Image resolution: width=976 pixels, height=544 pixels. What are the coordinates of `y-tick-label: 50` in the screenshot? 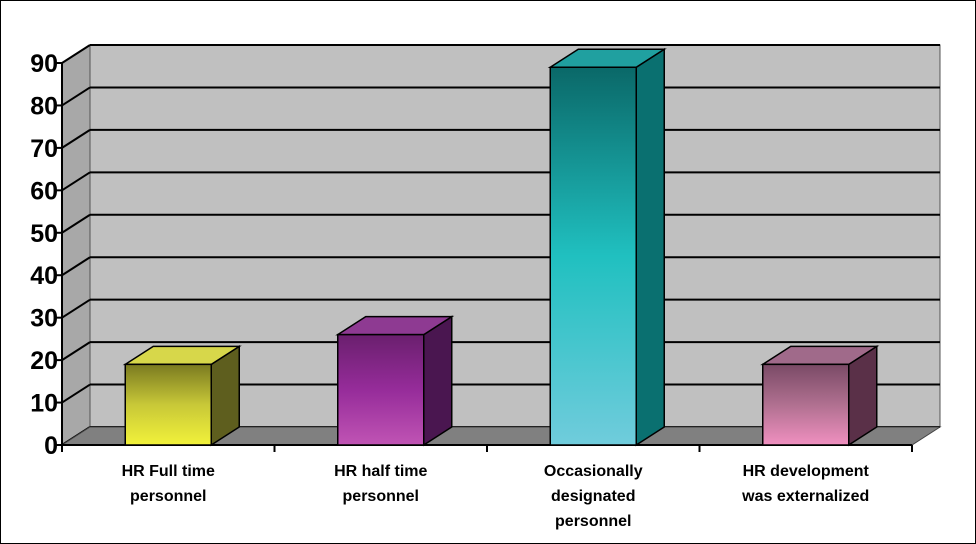 It's located at (44, 234).